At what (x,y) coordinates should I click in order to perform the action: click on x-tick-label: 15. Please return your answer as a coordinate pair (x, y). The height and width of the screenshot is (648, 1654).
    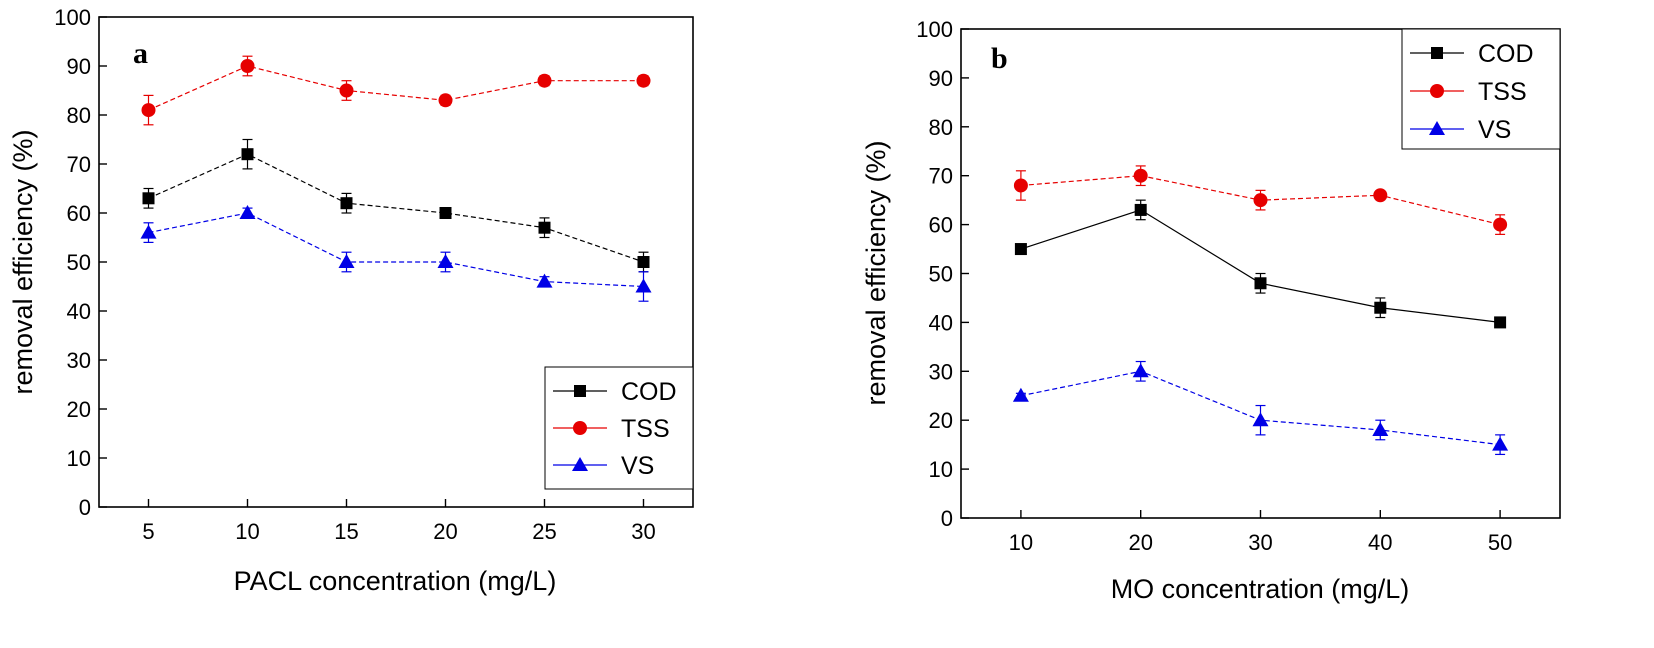
    Looking at the image, I should click on (346, 531).